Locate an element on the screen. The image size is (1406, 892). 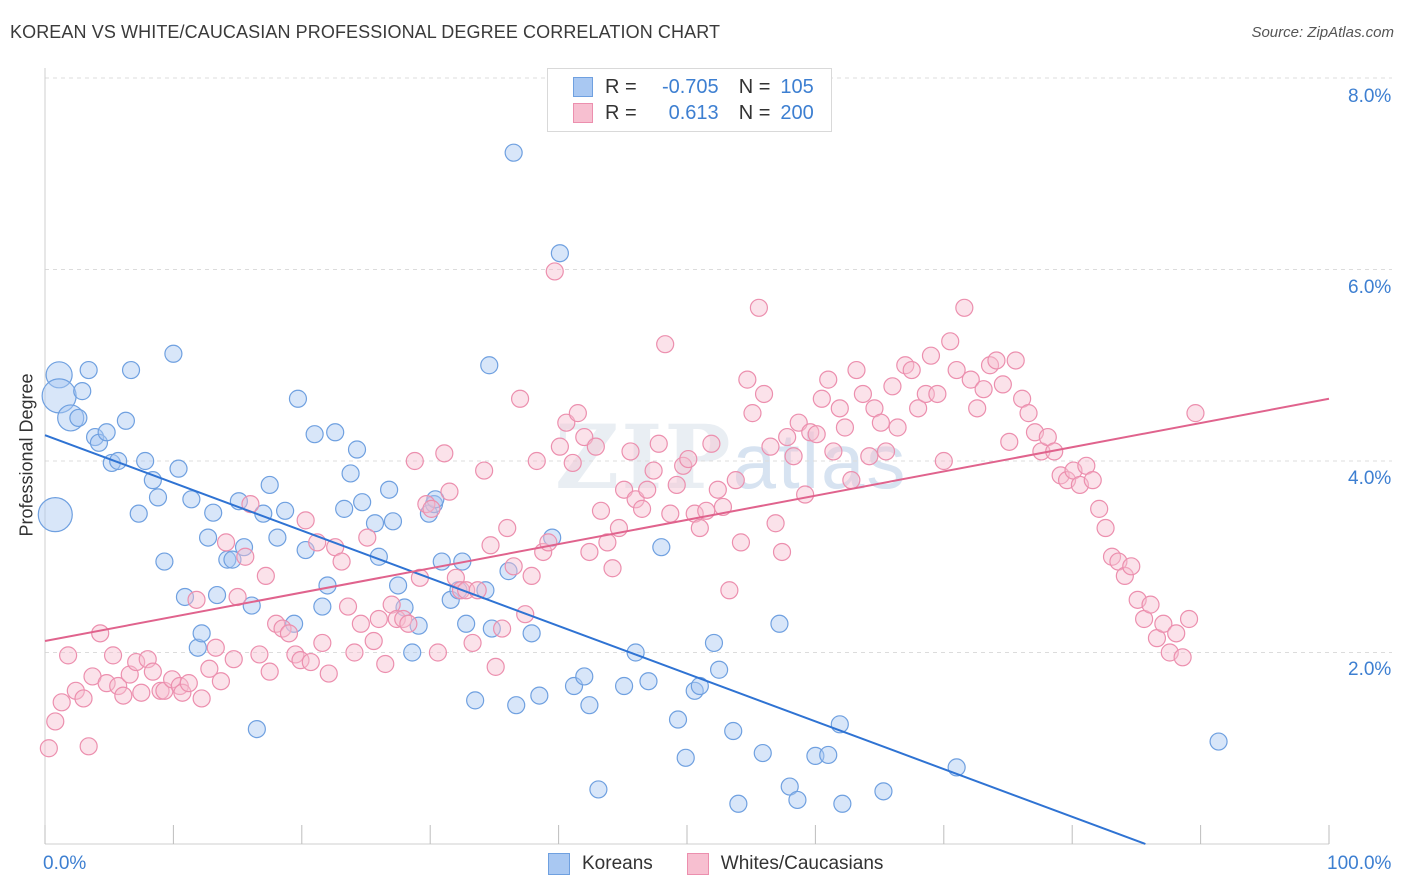
legend-row-whites: R = 0.613 N = 200 is located at coordinates (693, 113).